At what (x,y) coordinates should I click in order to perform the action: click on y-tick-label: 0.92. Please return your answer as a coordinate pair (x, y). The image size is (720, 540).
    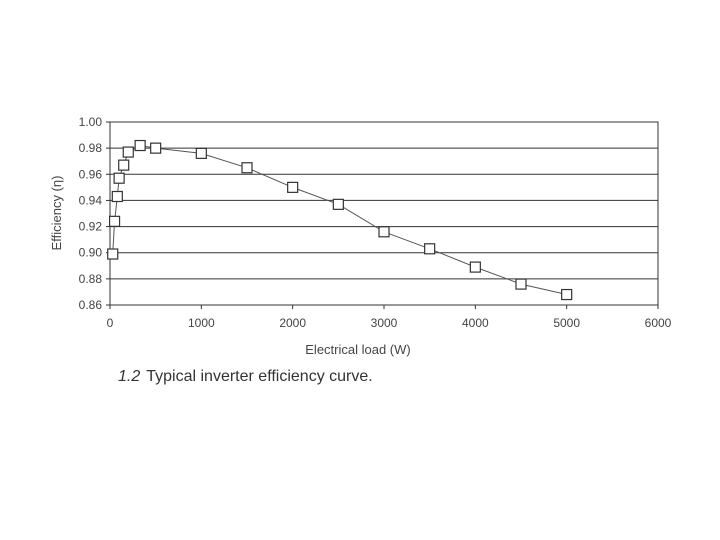
    Looking at the image, I should click on (91, 227).